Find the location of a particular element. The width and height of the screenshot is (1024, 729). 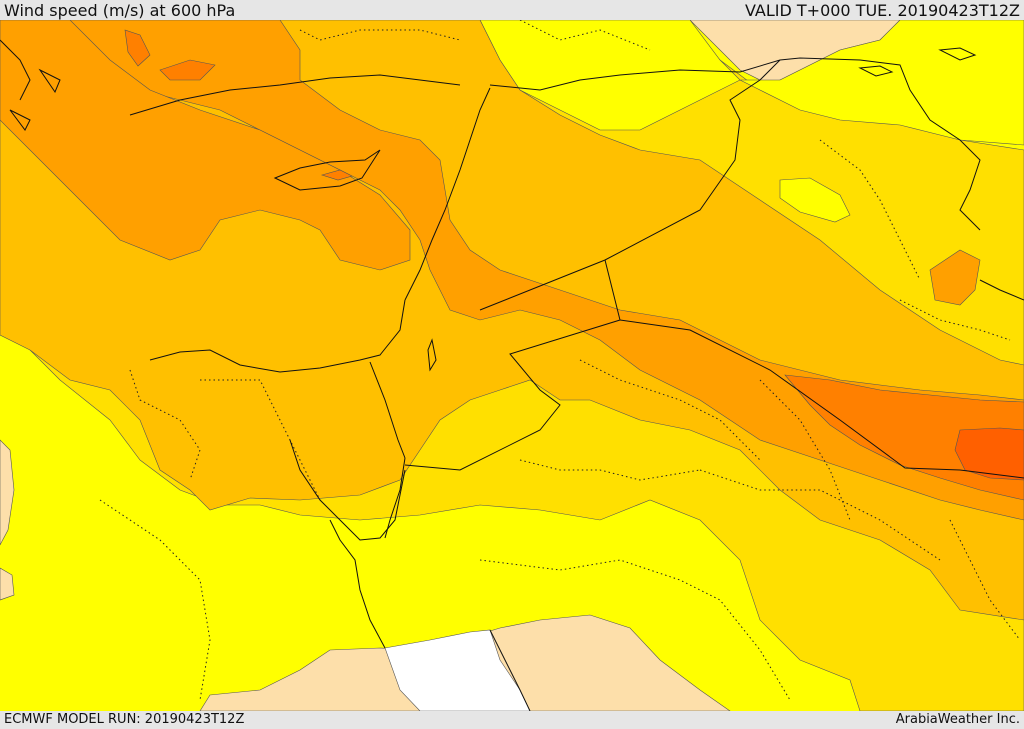

band-yellow-north is located at coordinates (751, 83).